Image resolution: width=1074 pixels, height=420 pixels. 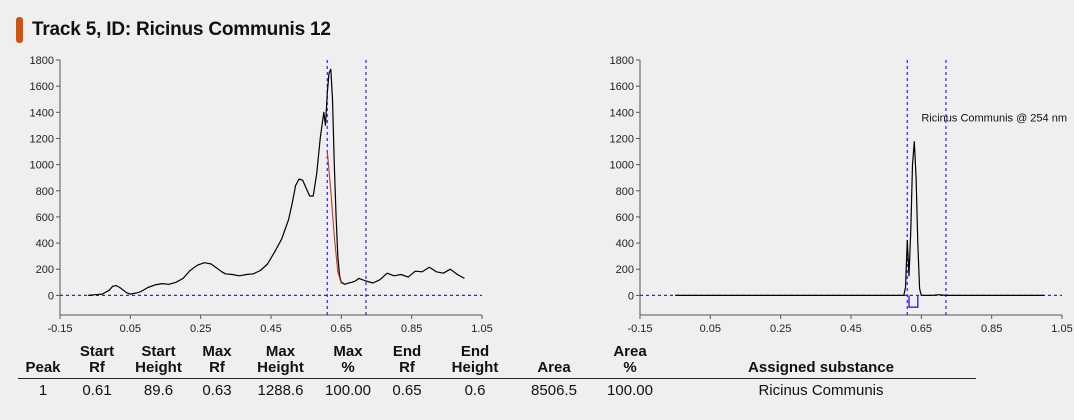 What do you see at coordinates (42, 166) in the screenshot?
I see `left-y-tick-label: 1000` at bounding box center [42, 166].